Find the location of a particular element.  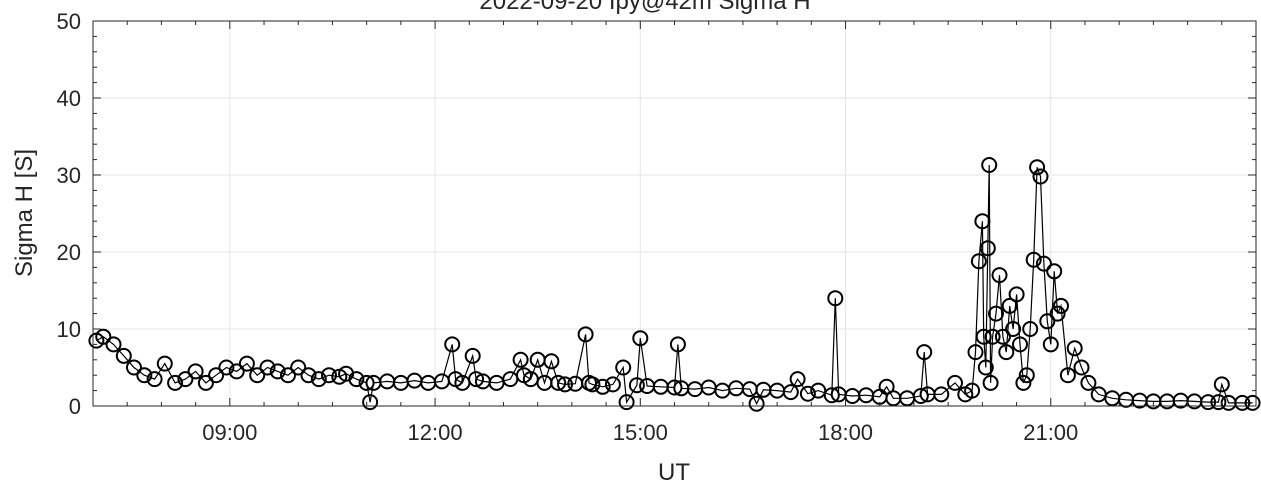

x-tick-label: 12:00 is located at coordinates (435, 432).